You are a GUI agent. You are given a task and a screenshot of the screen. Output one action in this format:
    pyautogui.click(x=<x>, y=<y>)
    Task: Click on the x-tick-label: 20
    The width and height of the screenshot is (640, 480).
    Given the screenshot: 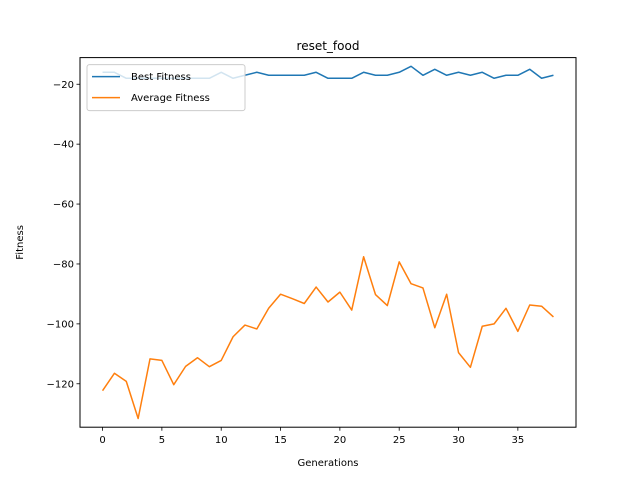 What is the action you would take?
    pyautogui.click(x=339, y=440)
    